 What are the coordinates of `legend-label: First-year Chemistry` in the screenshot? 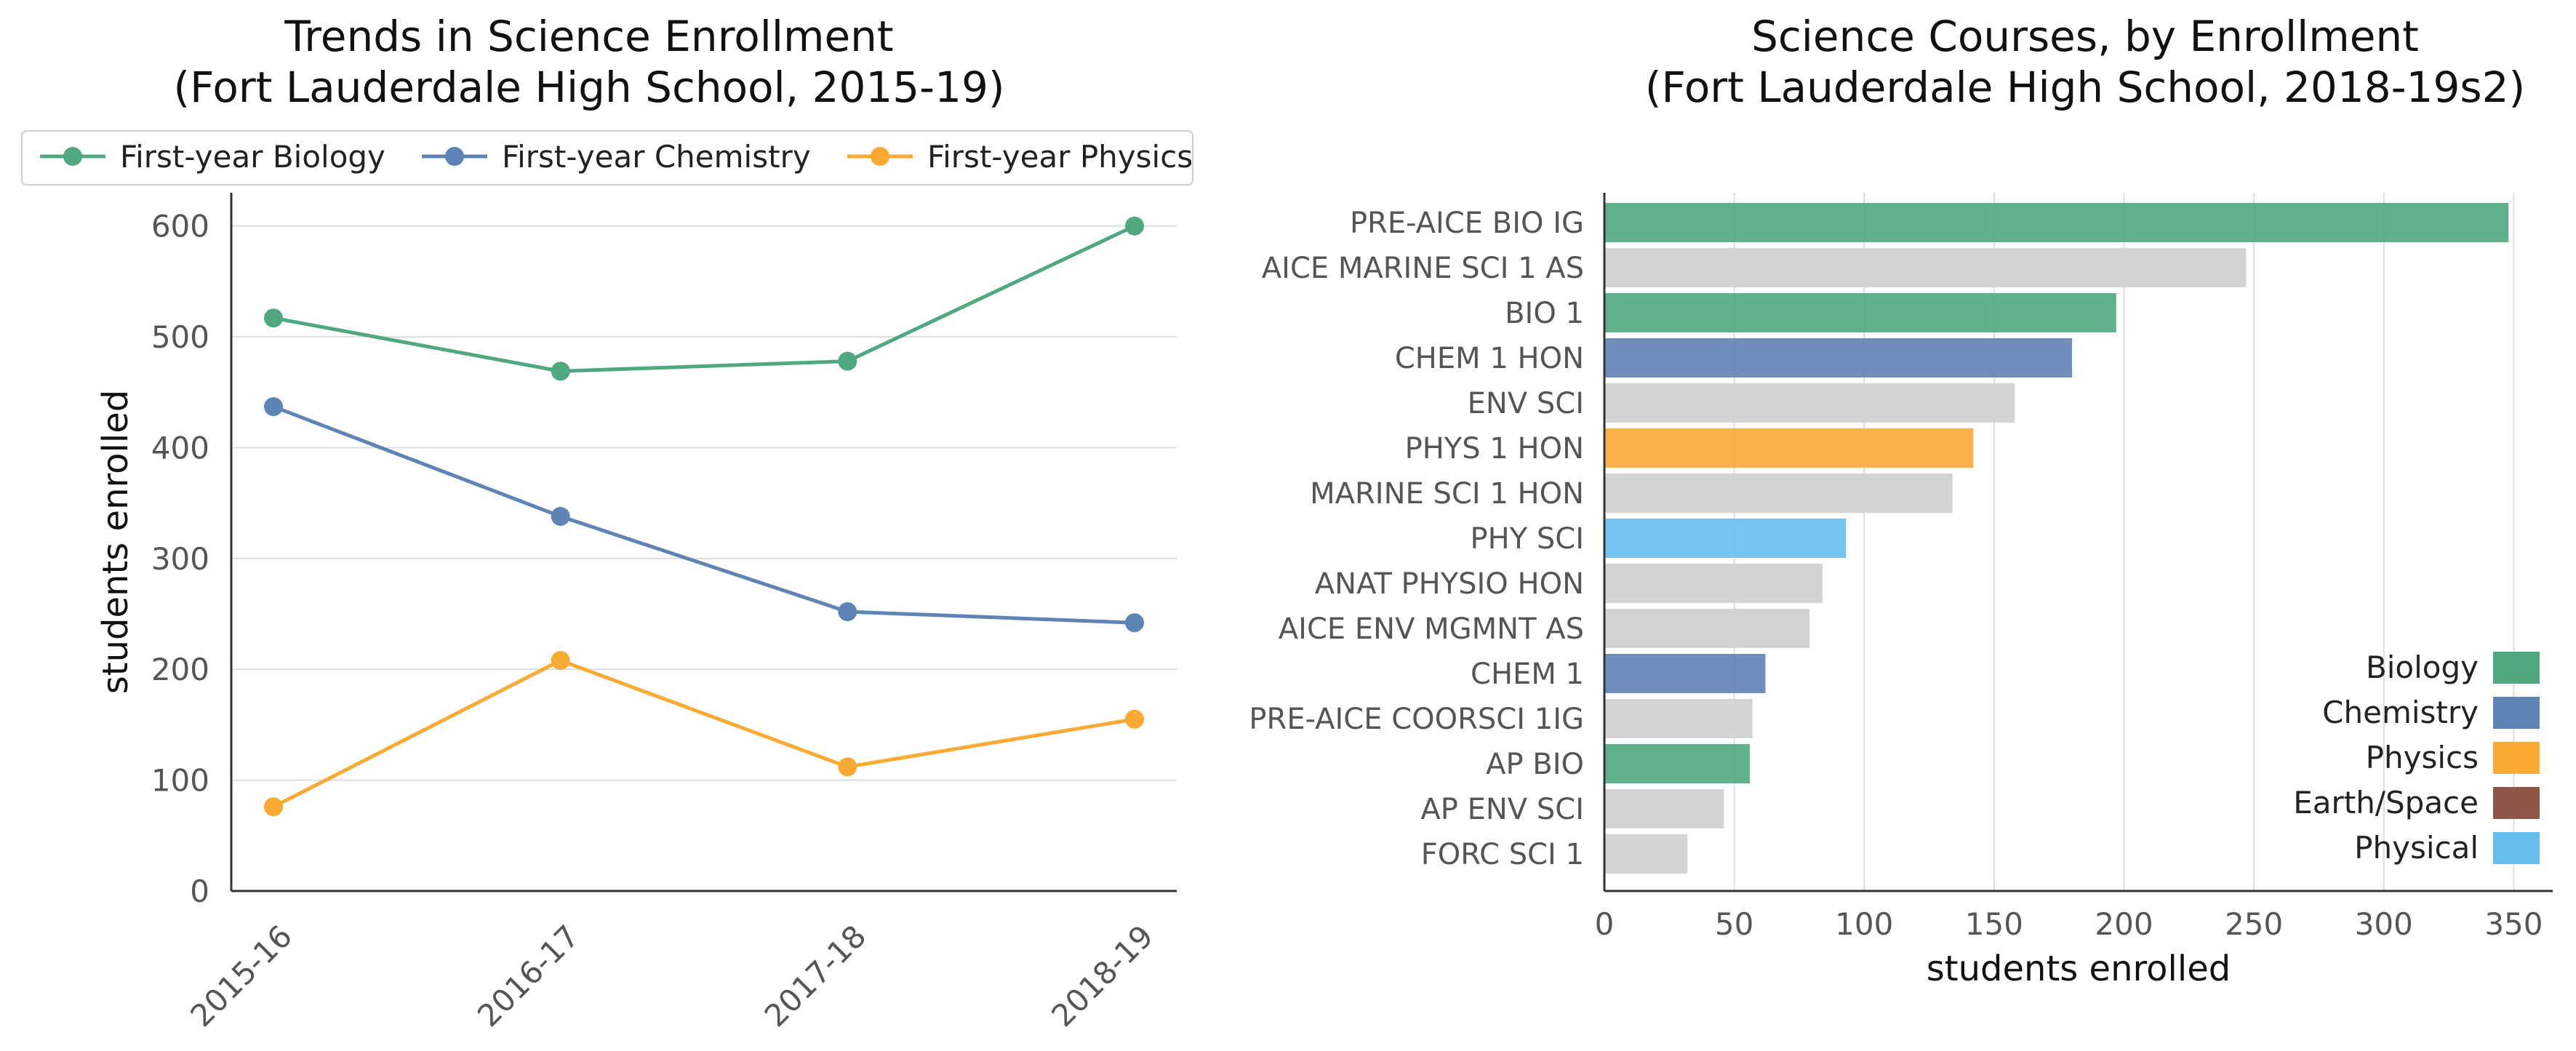 It's located at (656, 157).